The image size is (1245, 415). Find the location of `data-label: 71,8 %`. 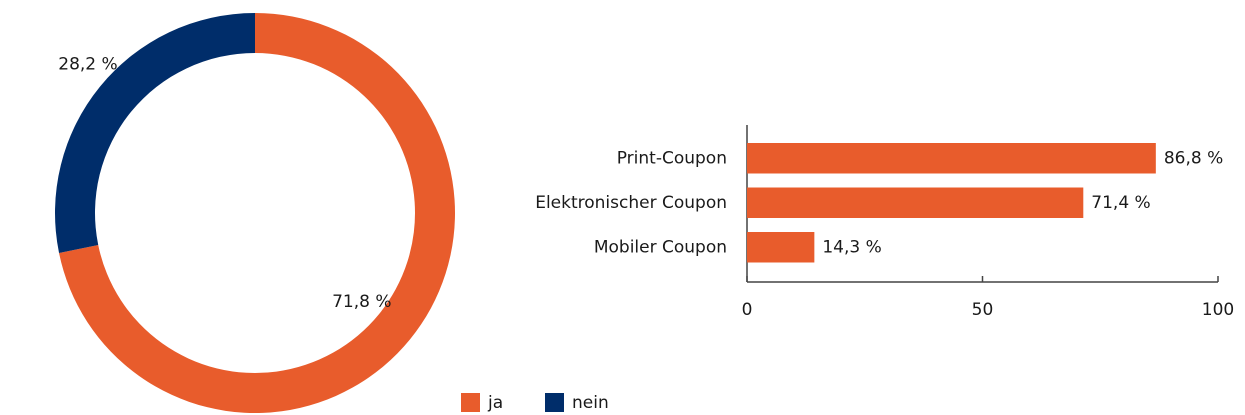

data-label: 71,8 % is located at coordinates (361, 302).